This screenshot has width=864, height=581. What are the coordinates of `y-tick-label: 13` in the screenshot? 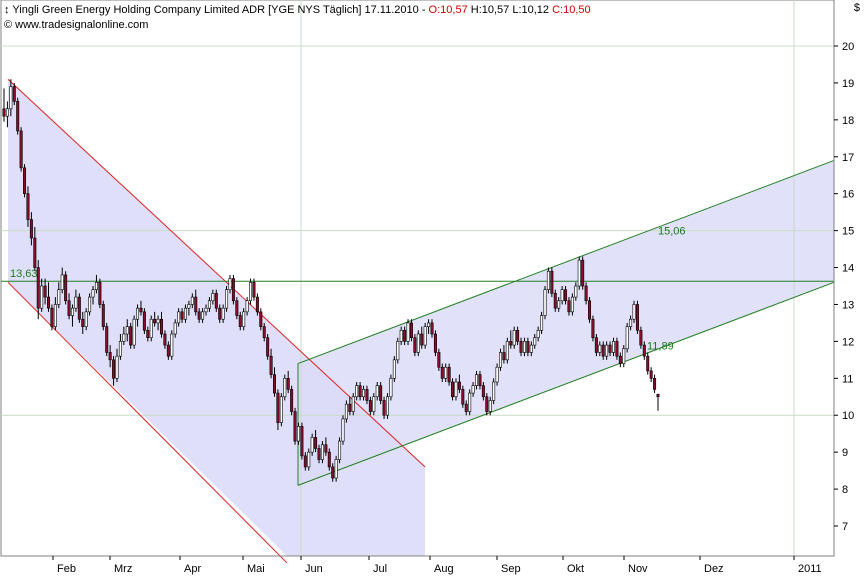 It's located at (848, 305).